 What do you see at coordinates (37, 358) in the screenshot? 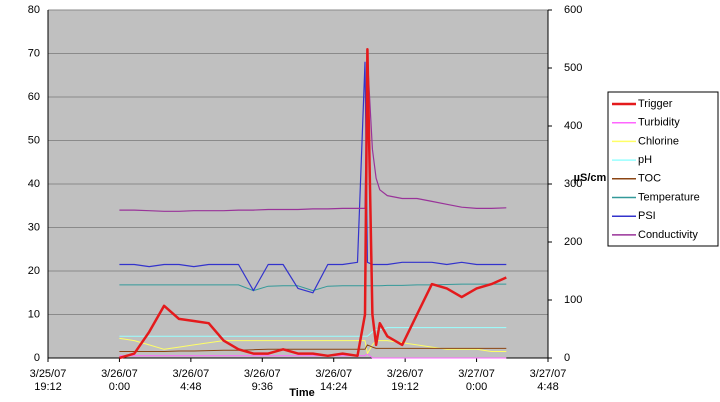
I see `y-tick-label: 0` at bounding box center [37, 358].